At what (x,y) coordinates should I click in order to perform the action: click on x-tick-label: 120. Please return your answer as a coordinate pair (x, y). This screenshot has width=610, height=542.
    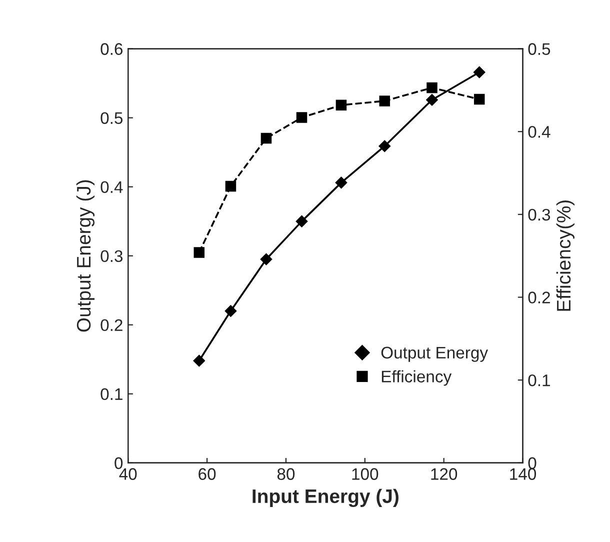
    Looking at the image, I should click on (444, 474).